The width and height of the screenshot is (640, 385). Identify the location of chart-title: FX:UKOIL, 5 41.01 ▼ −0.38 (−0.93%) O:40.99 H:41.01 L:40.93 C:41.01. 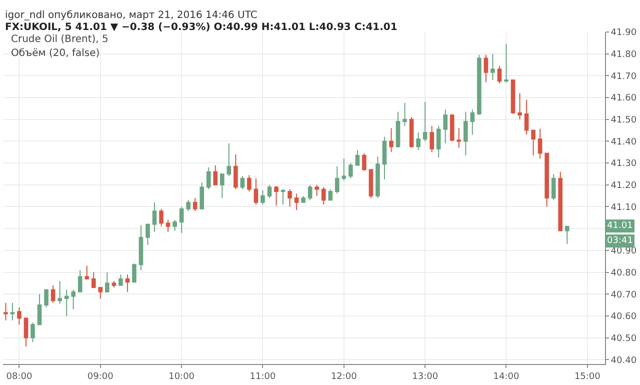
(201, 27).